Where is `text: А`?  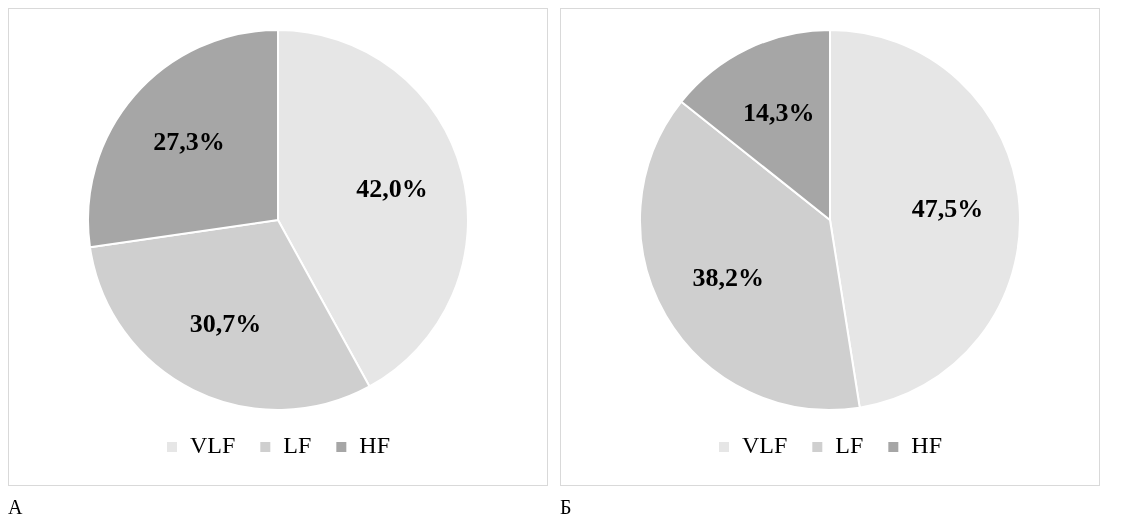
text: А is located at coordinates (16, 506).